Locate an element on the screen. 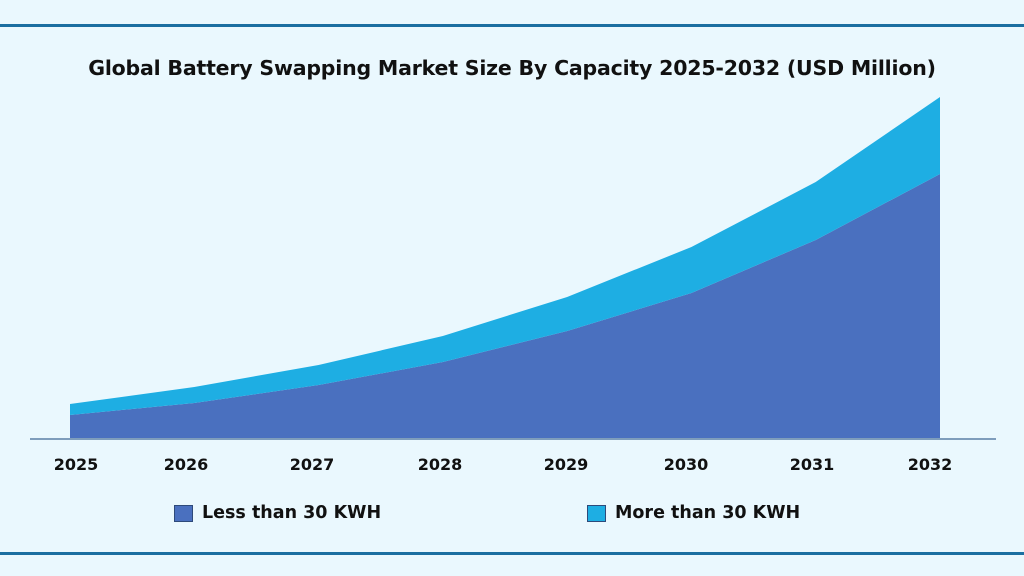 The width and height of the screenshot is (1024, 576). x-tick-label: 2028 is located at coordinates (440, 464).